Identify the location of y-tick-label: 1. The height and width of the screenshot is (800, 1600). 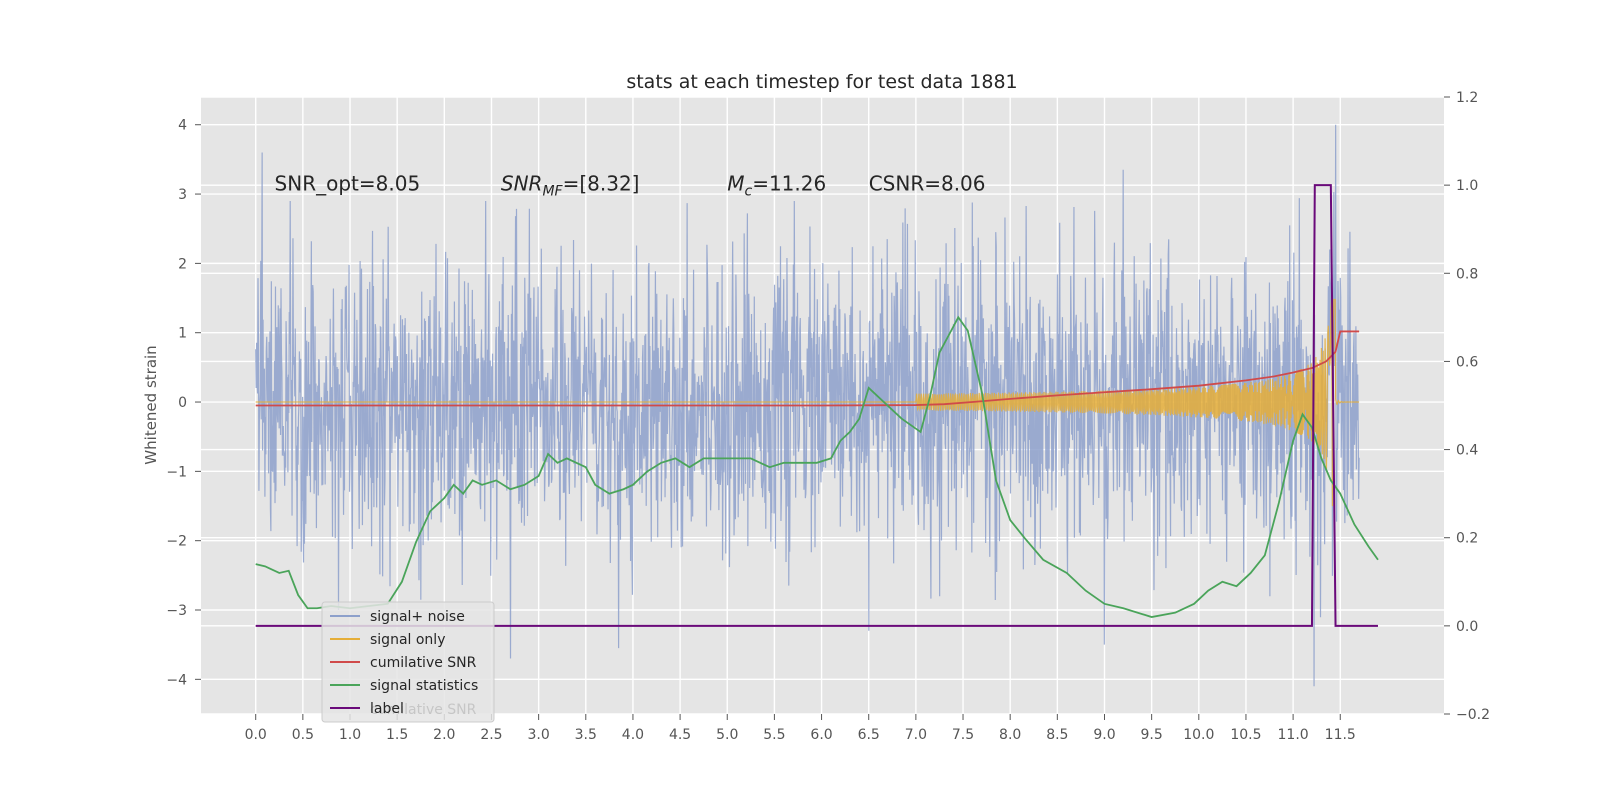
(182, 334).